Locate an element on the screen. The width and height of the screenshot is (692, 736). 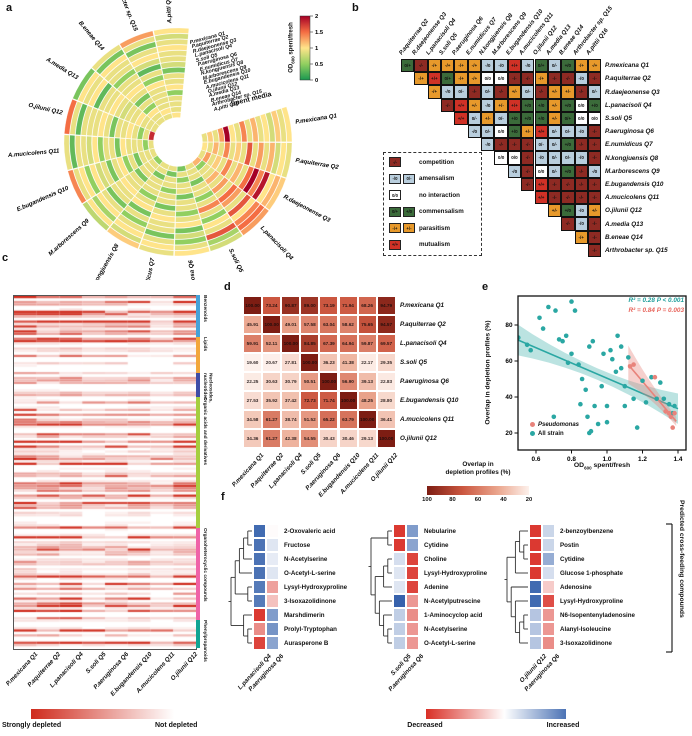
b-row-label: A.mucicolens Q11 is located at coordinates (632, 198).